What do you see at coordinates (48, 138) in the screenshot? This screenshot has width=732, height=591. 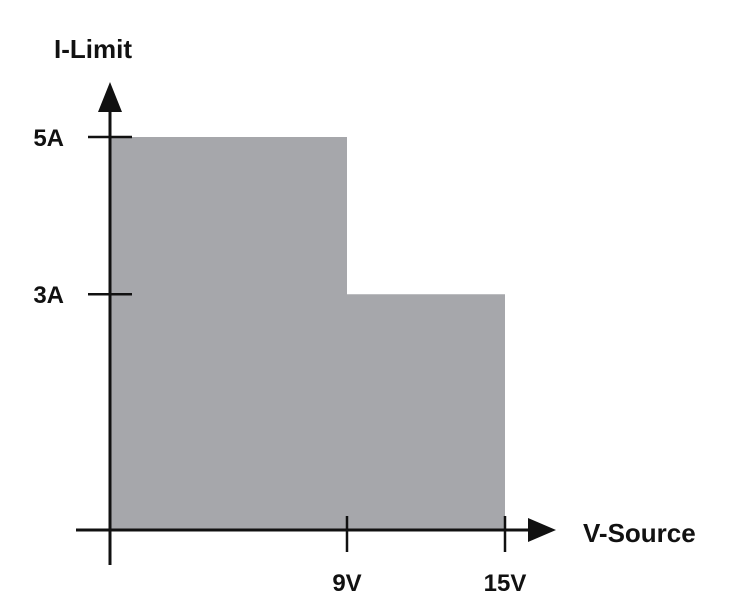 I see `y-tick-label-0: 5A` at bounding box center [48, 138].